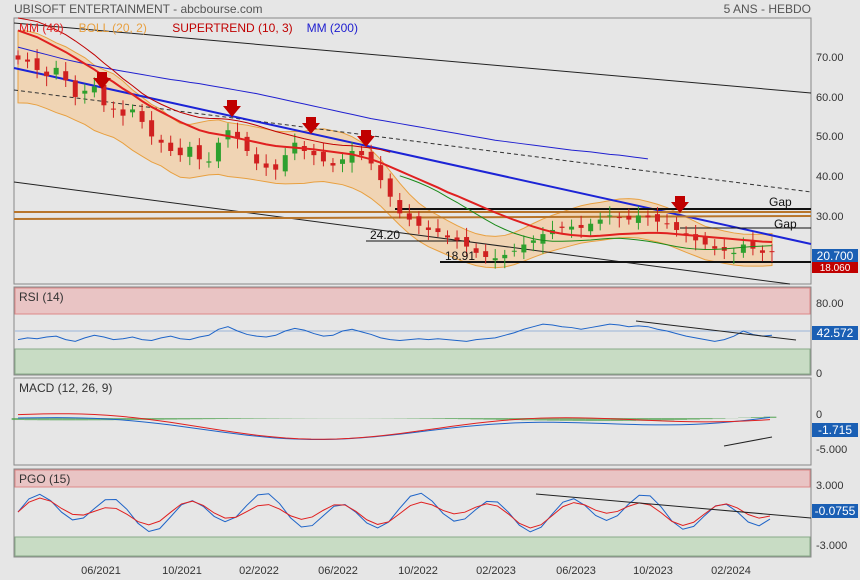  I want to click on rsi-last-value: 42.572, so click(835, 333).